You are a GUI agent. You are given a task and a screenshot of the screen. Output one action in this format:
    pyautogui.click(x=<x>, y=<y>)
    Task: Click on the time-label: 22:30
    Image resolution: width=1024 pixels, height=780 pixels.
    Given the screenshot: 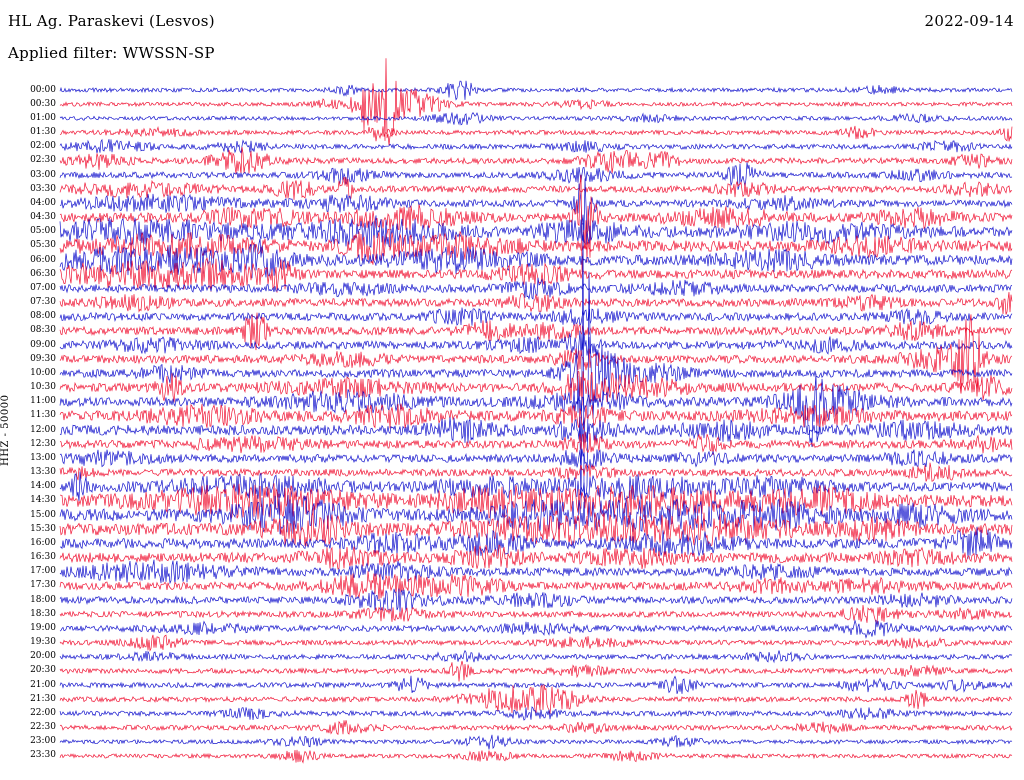 What is the action you would take?
    pyautogui.click(x=43, y=727)
    